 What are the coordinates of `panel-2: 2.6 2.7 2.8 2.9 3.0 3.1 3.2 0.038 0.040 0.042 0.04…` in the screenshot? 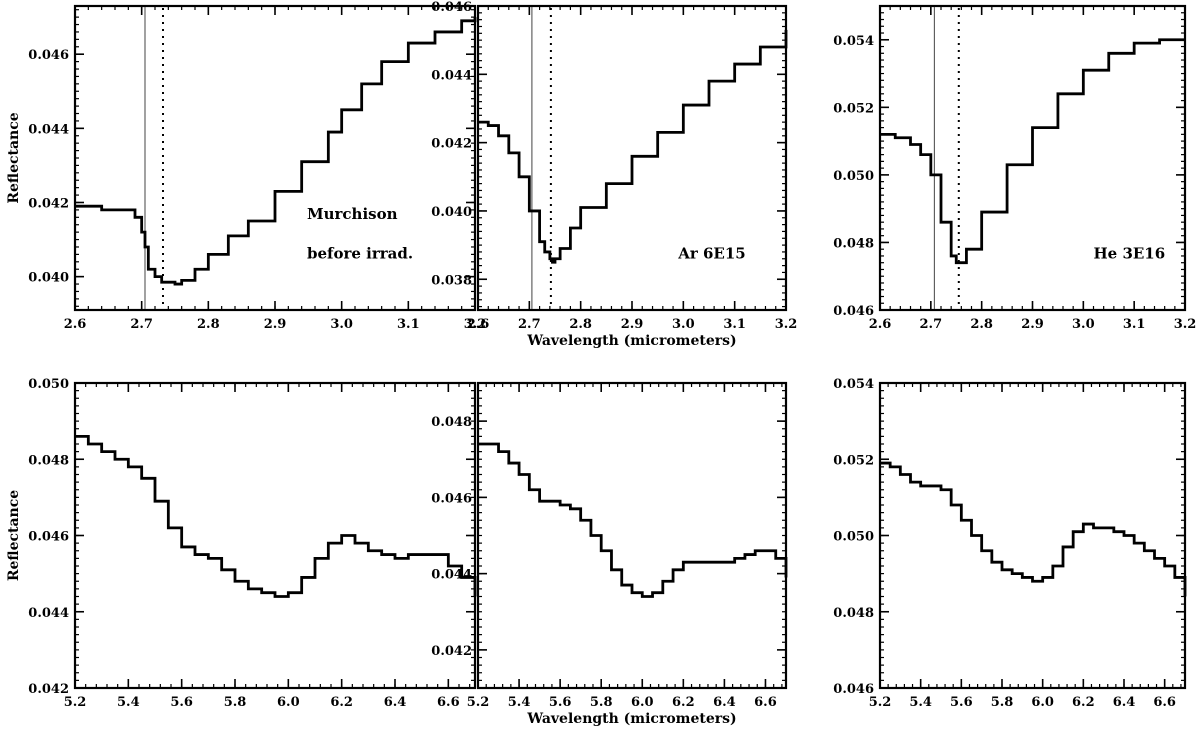 It's located at (614, 174).